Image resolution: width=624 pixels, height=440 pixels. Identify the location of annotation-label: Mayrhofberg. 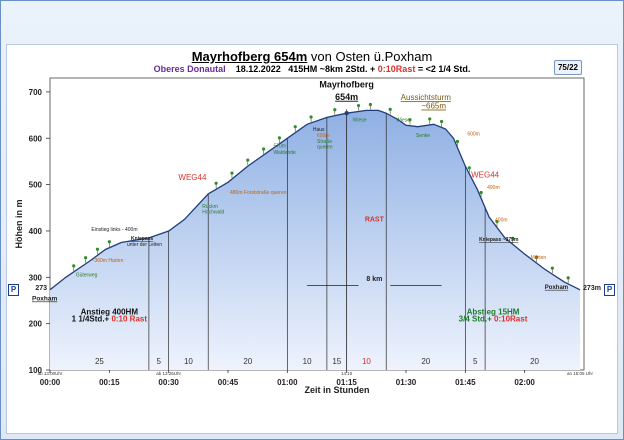
(346, 84).